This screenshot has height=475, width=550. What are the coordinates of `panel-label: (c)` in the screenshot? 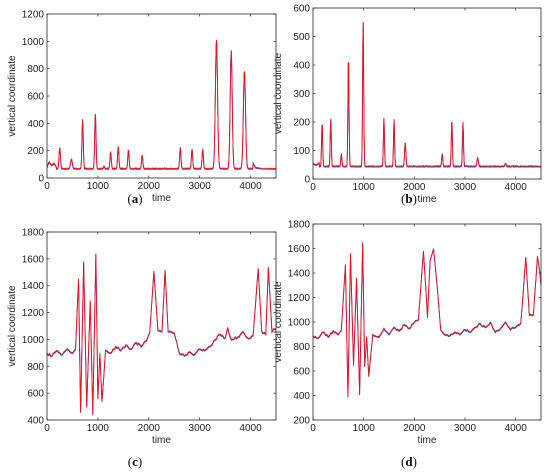 It's located at (135, 461).